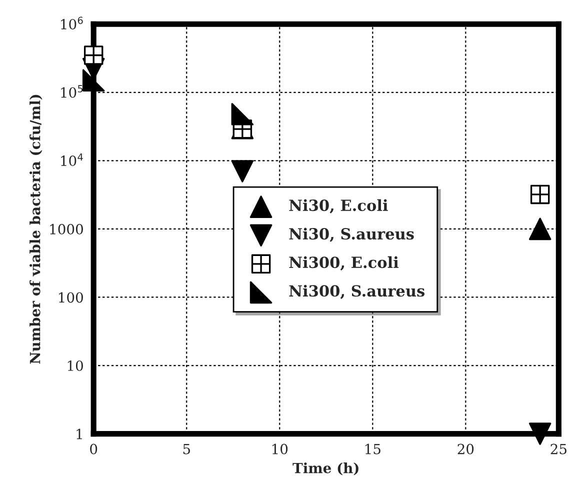  Describe the element at coordinates (325, 469) in the screenshot. I see `x-axis-title: Time (h)` at that location.